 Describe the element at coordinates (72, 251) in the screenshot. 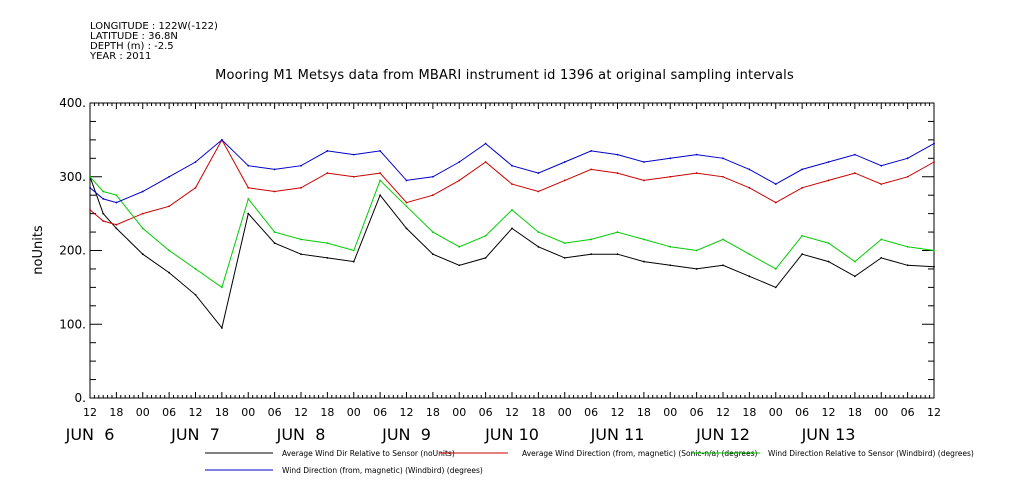

I see `y-tick-label: 200.` at that location.